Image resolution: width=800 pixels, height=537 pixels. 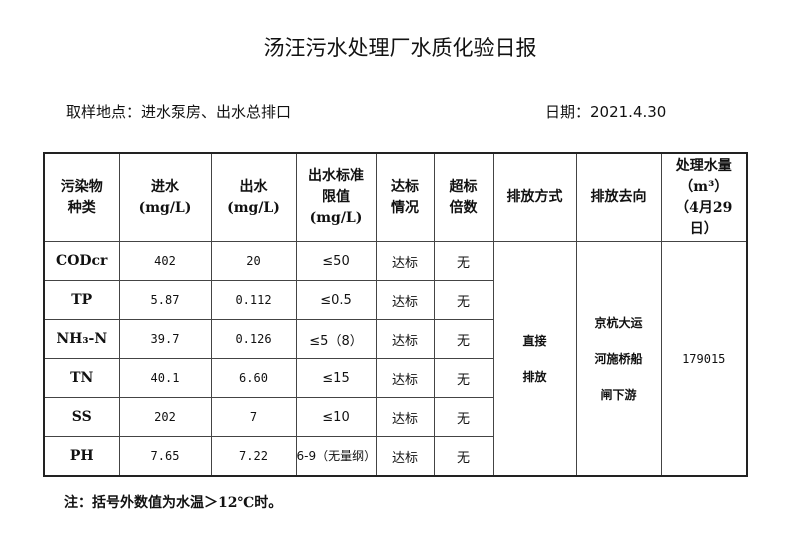 I want to click on inflow: 402, so click(x=165, y=261).